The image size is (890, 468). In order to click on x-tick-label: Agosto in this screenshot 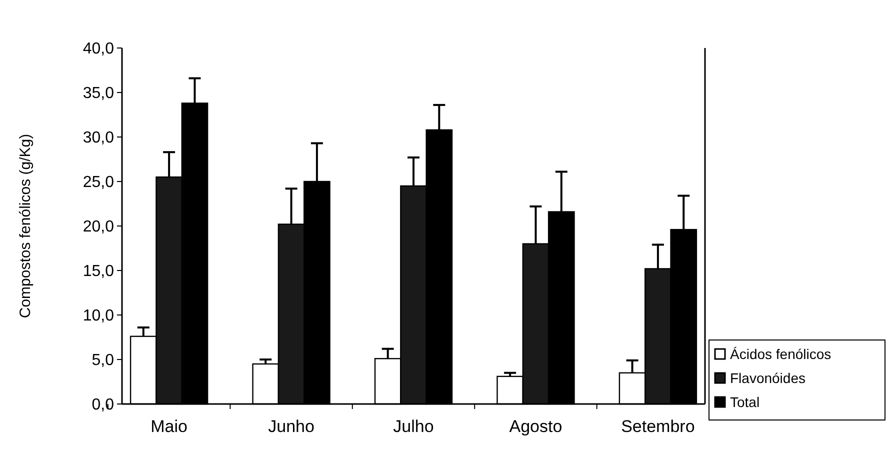, I will do `click(535, 426)`.